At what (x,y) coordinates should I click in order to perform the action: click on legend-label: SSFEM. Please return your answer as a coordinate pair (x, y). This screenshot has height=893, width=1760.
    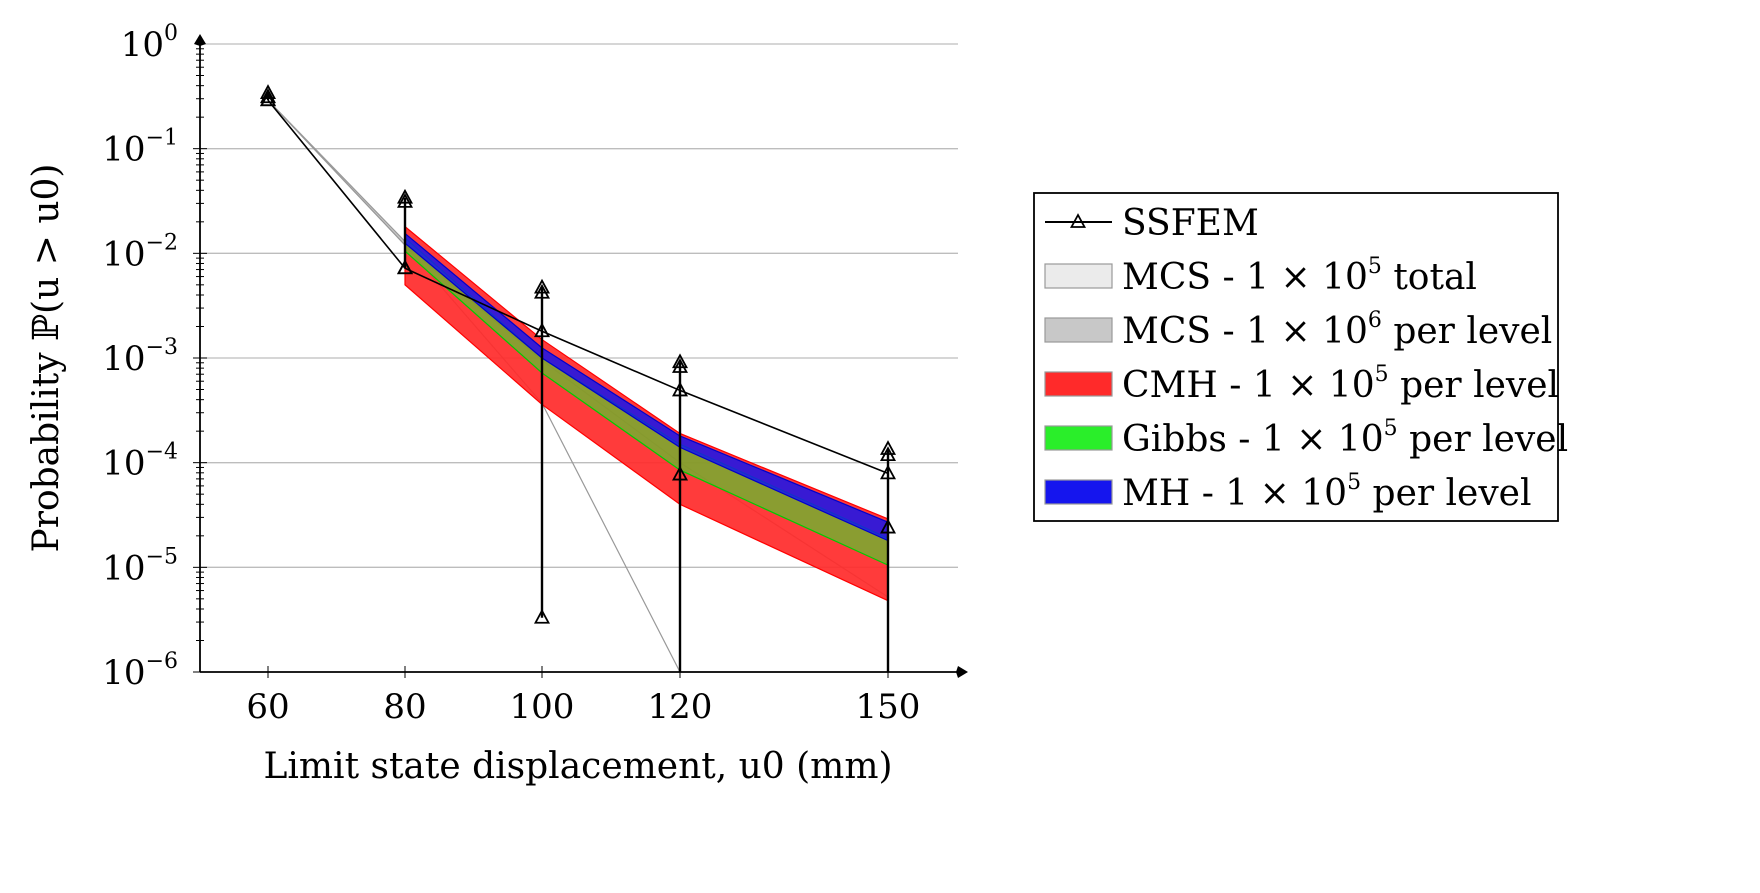
    Looking at the image, I should click on (1190, 223).